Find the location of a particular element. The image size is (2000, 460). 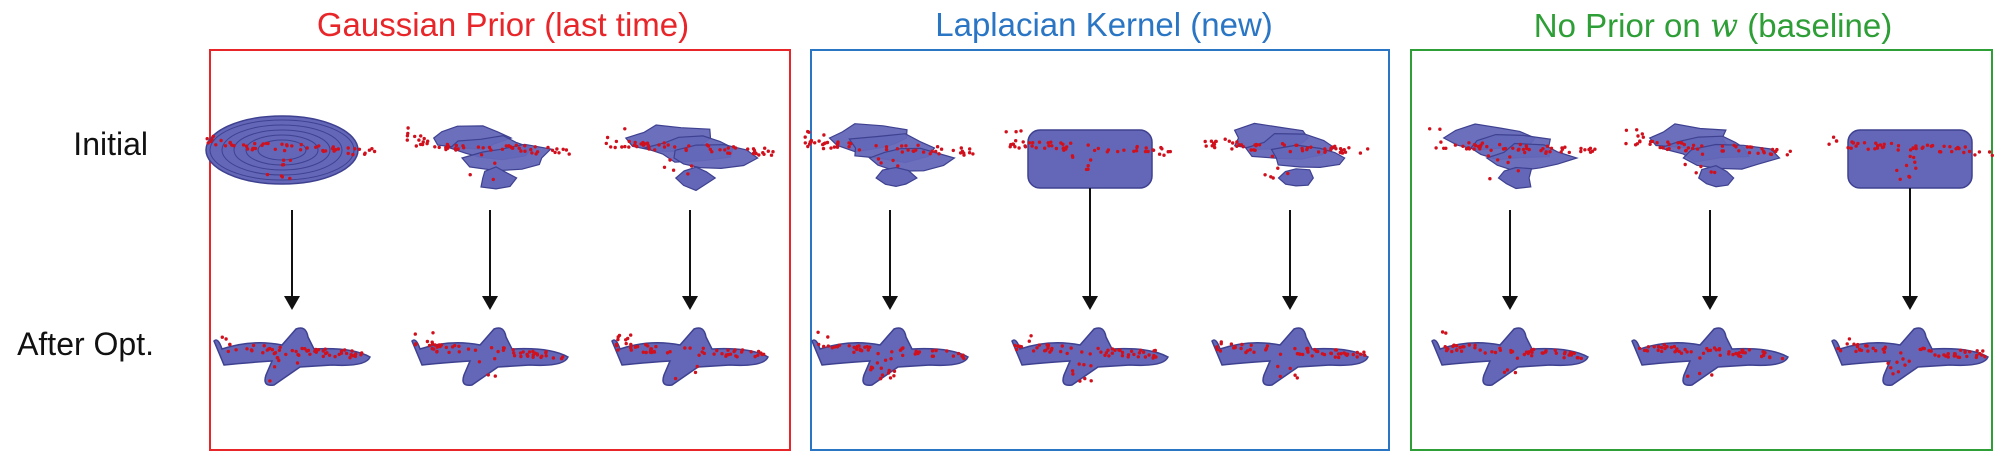

panel-title-gaussian: Gaussian Prior (last time) is located at coordinates (503, 24).